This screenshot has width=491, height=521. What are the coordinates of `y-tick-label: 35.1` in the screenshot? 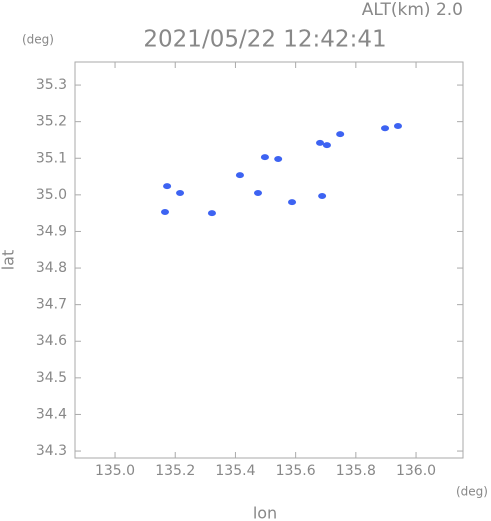 It's located at (51, 158).